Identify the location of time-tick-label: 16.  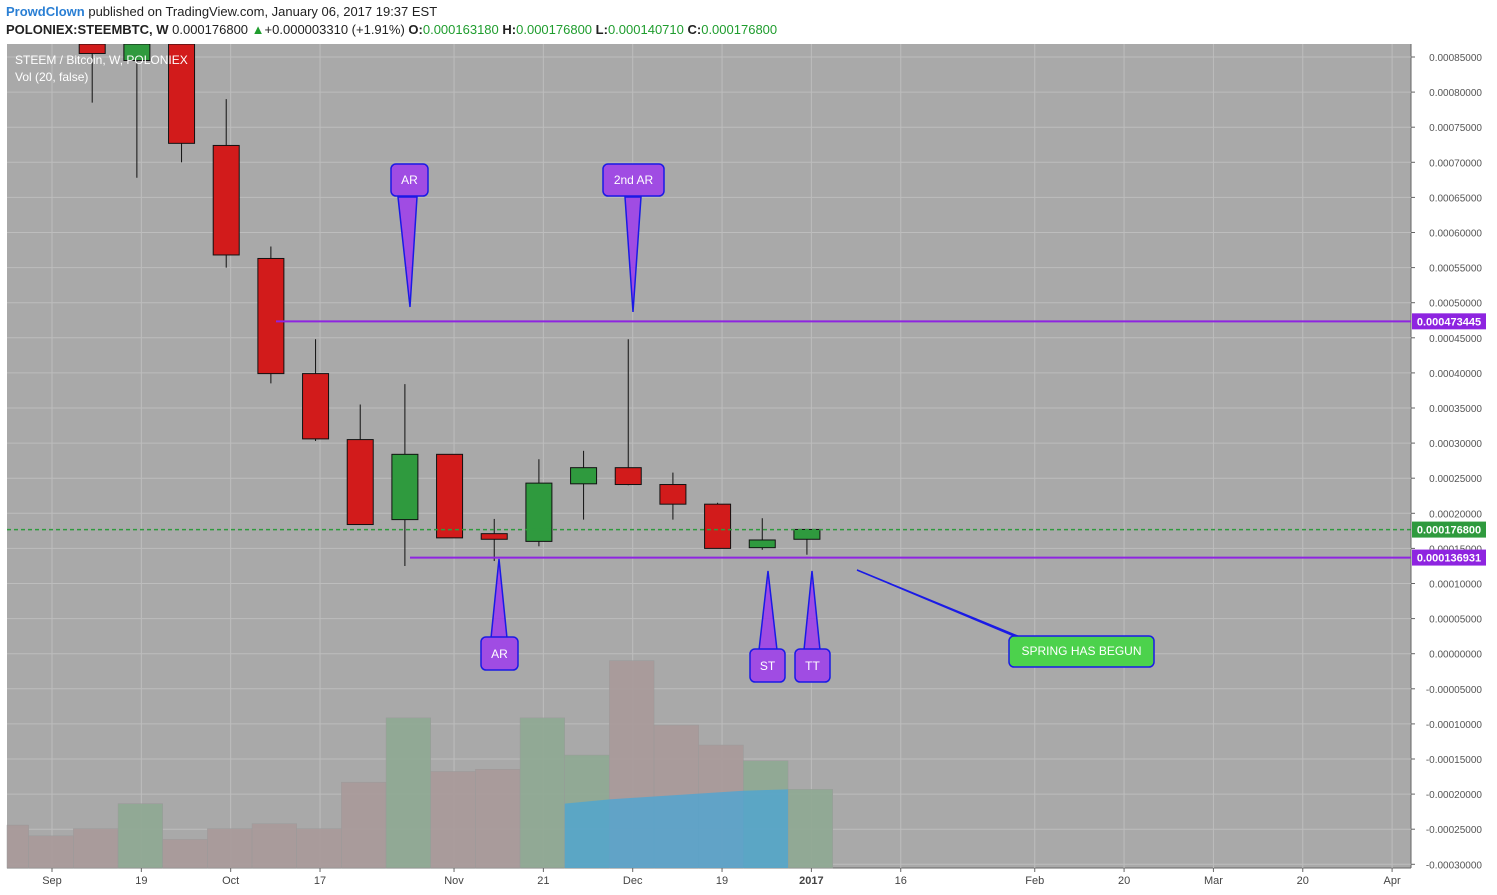
(901, 881).